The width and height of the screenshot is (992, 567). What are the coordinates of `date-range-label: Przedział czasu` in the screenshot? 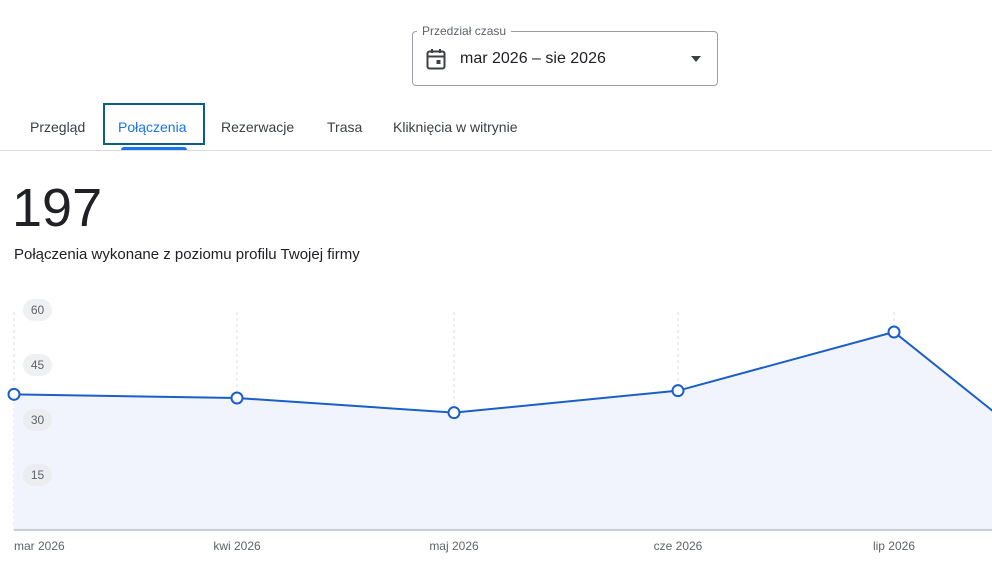 It's located at (464, 31).